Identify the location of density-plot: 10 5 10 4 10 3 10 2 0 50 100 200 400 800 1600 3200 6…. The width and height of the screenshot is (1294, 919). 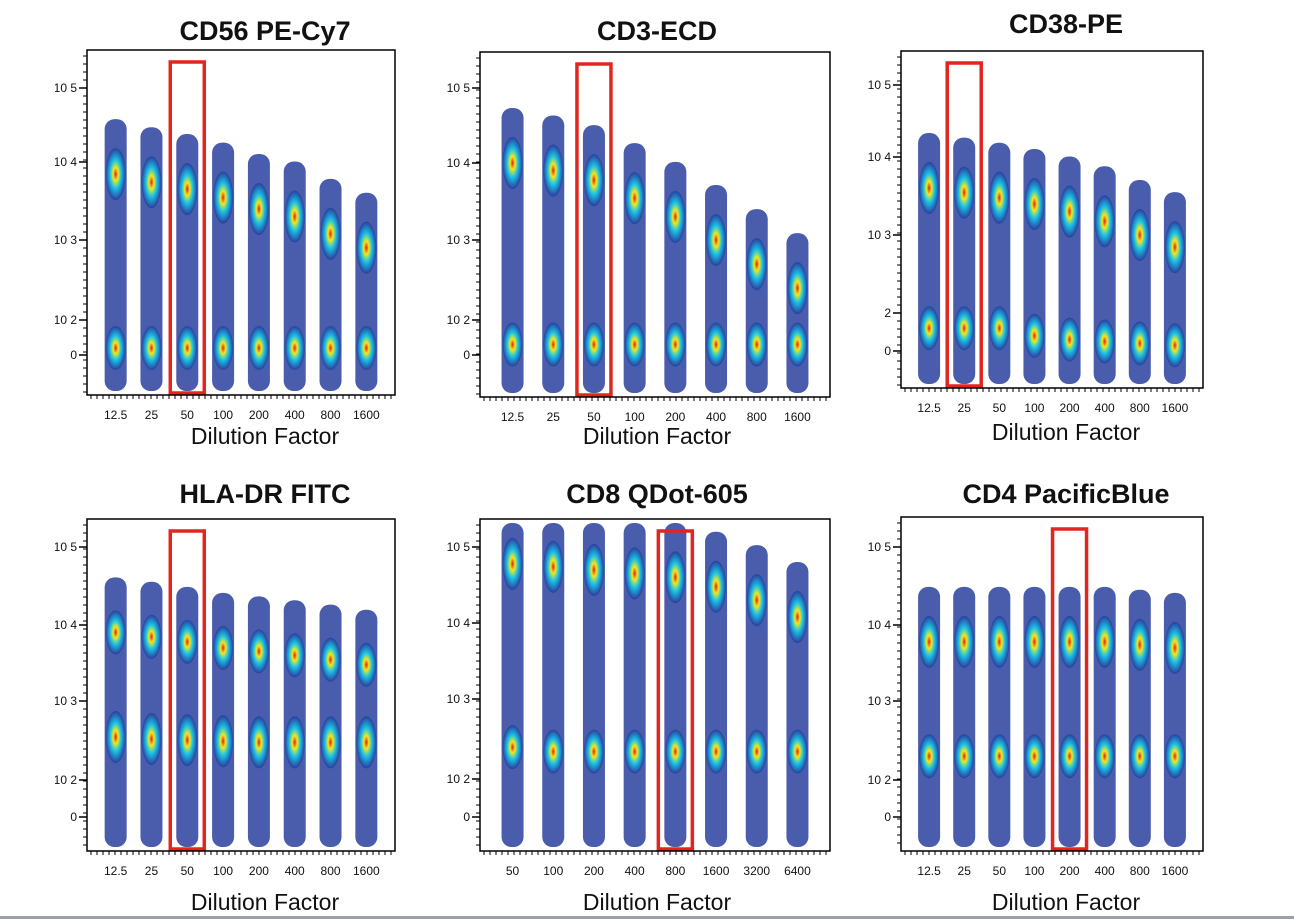
(639, 698).